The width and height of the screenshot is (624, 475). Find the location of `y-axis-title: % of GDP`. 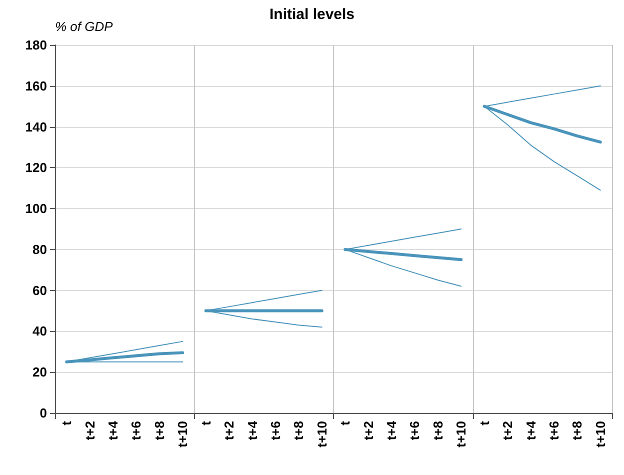

y-axis-title: % of GDP is located at coordinates (84, 26).